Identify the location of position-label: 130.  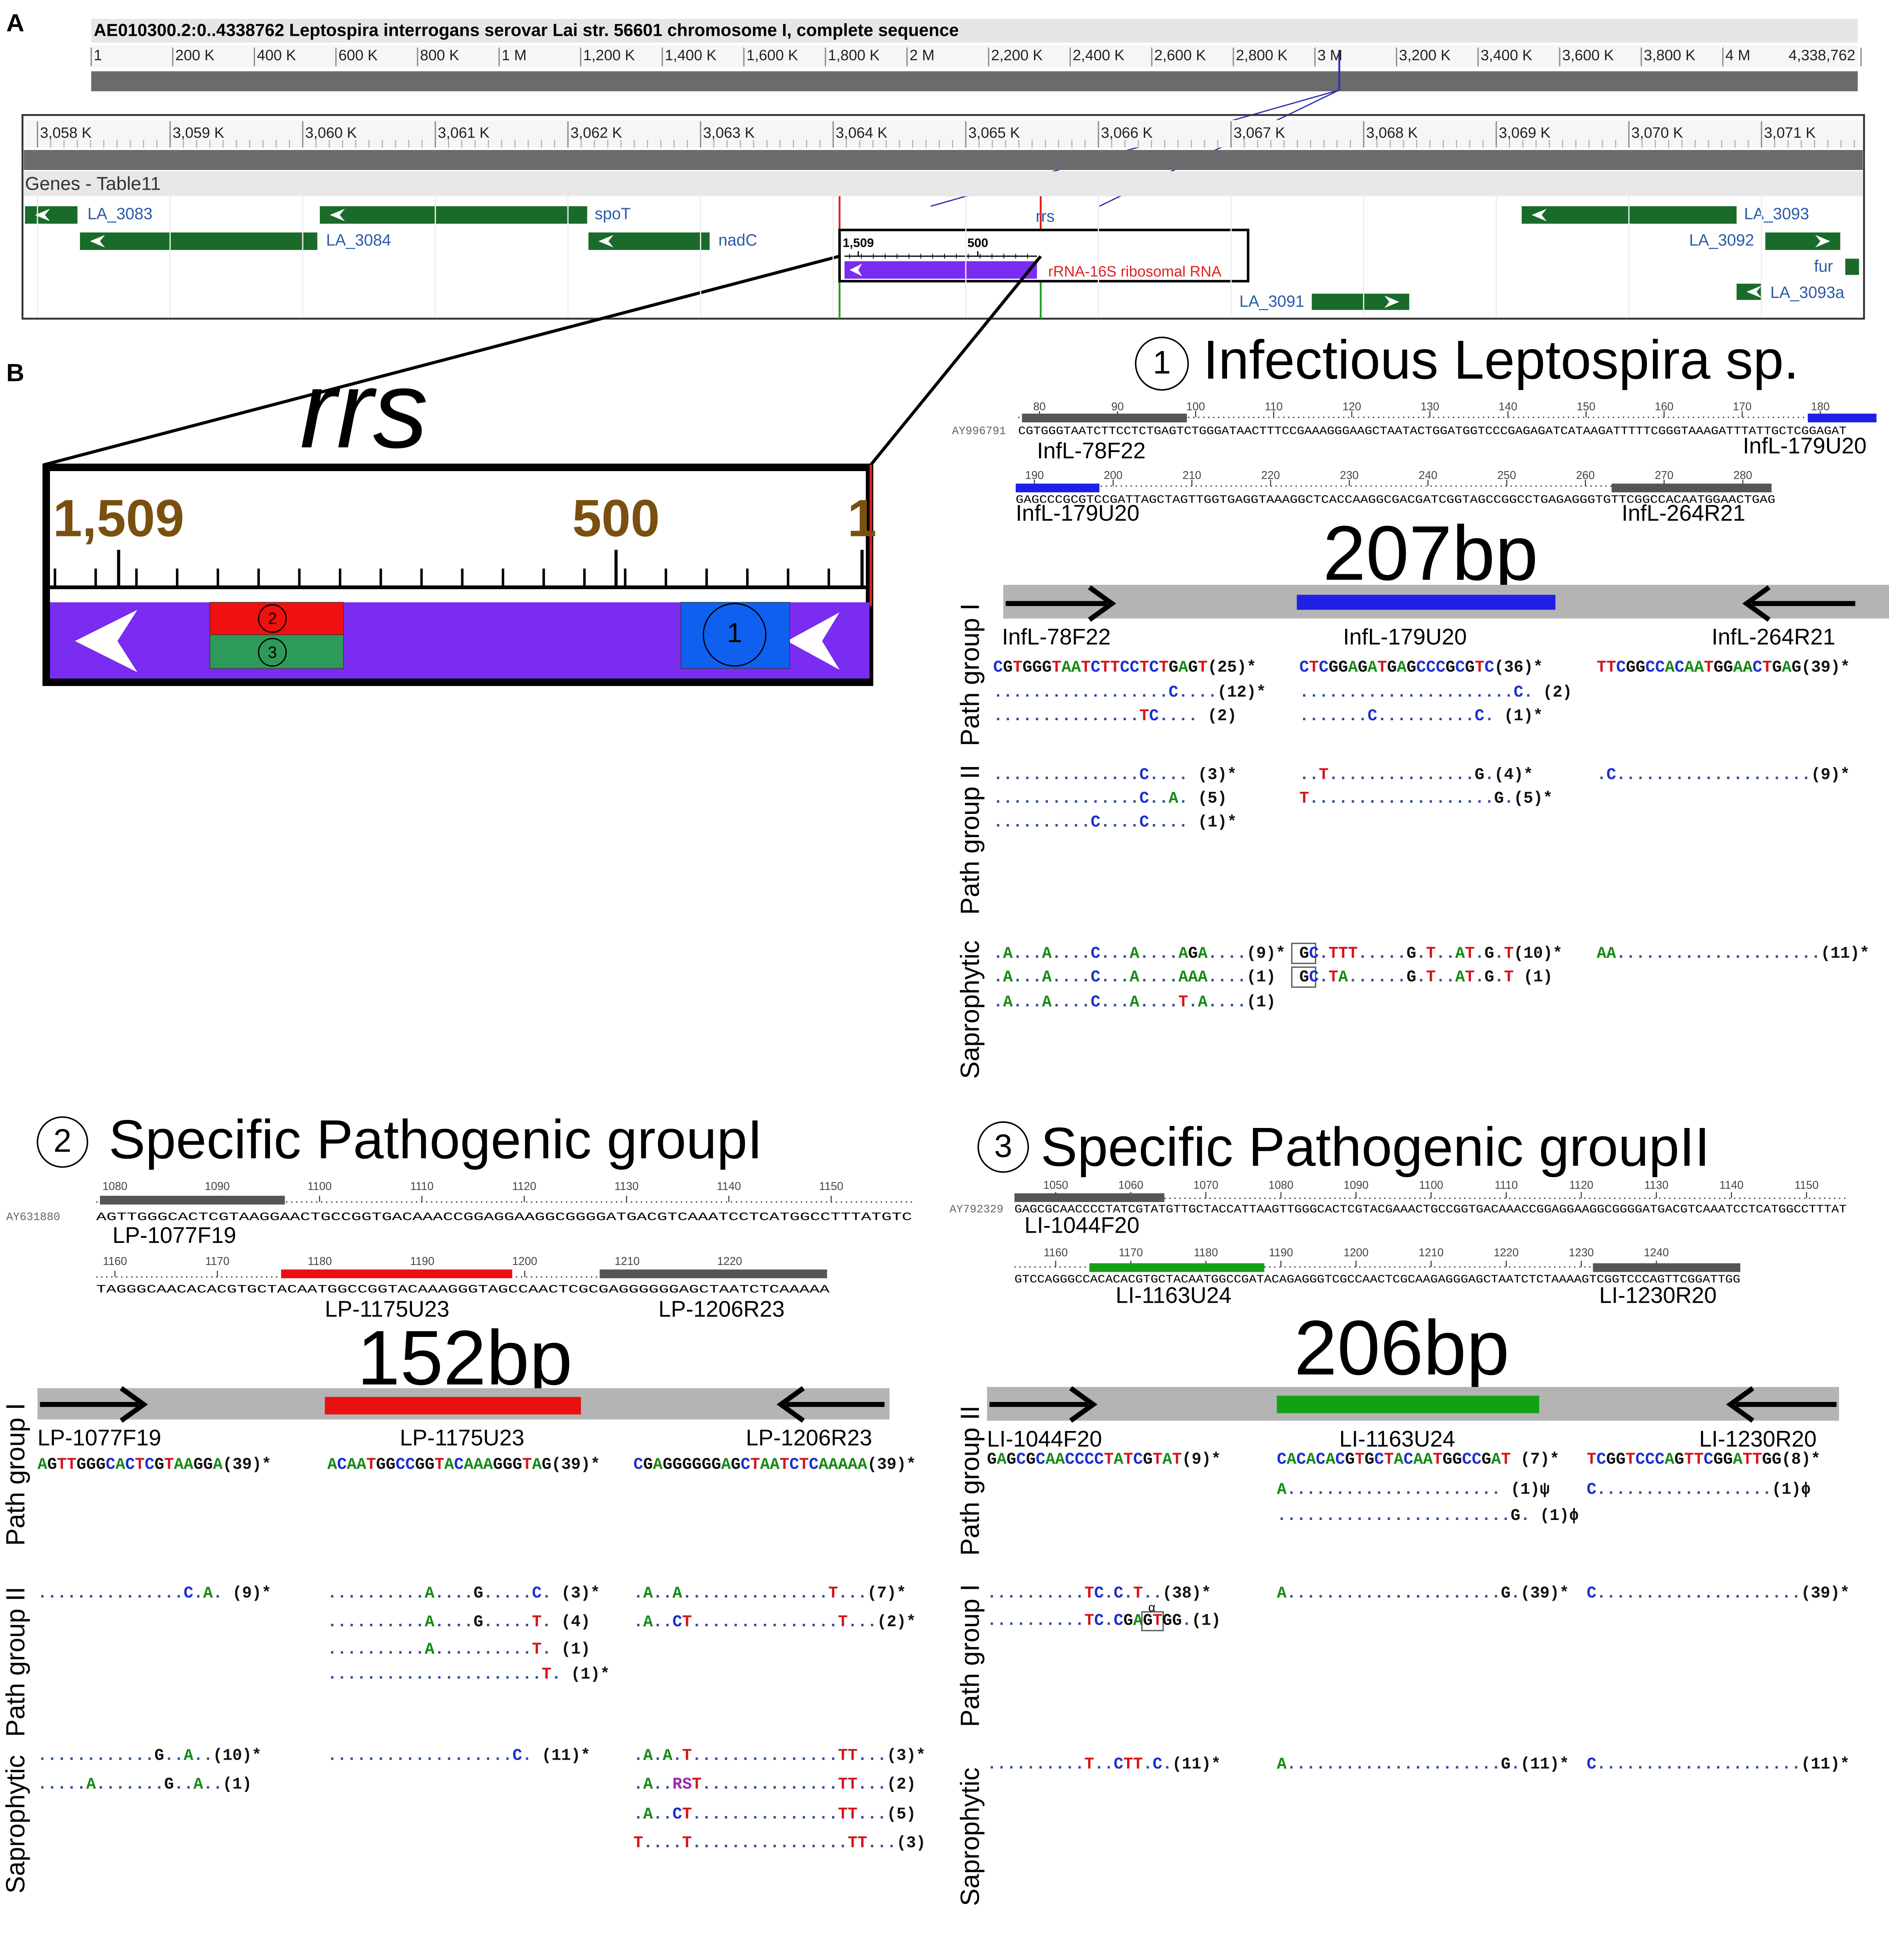
(1430, 407).